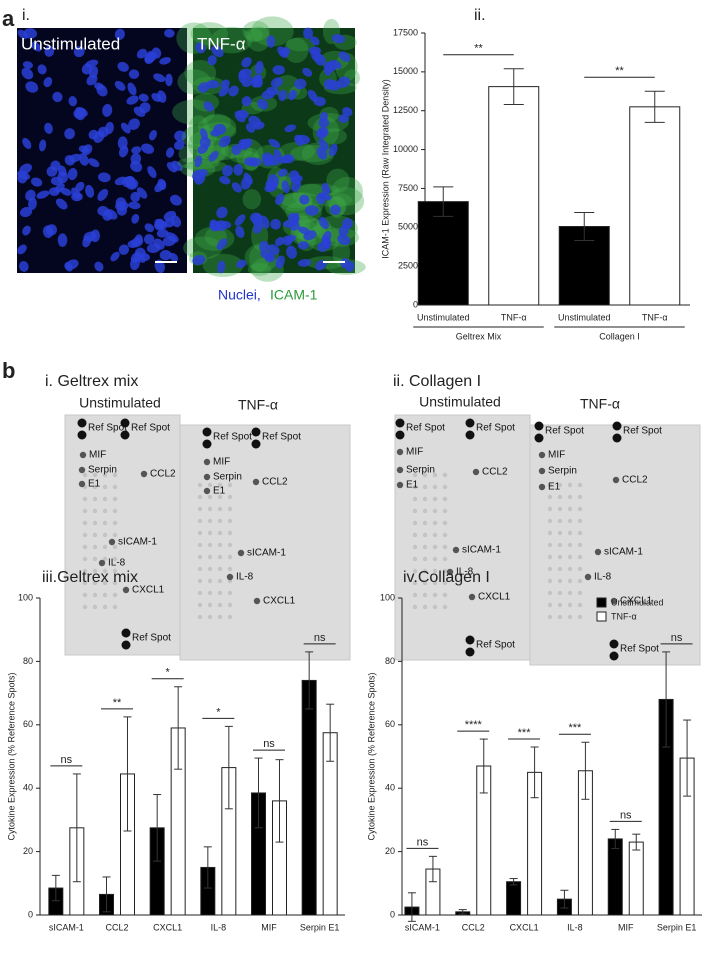  What do you see at coordinates (479, 336) in the screenshot?
I see `group-label: Geltrex Mix` at bounding box center [479, 336].